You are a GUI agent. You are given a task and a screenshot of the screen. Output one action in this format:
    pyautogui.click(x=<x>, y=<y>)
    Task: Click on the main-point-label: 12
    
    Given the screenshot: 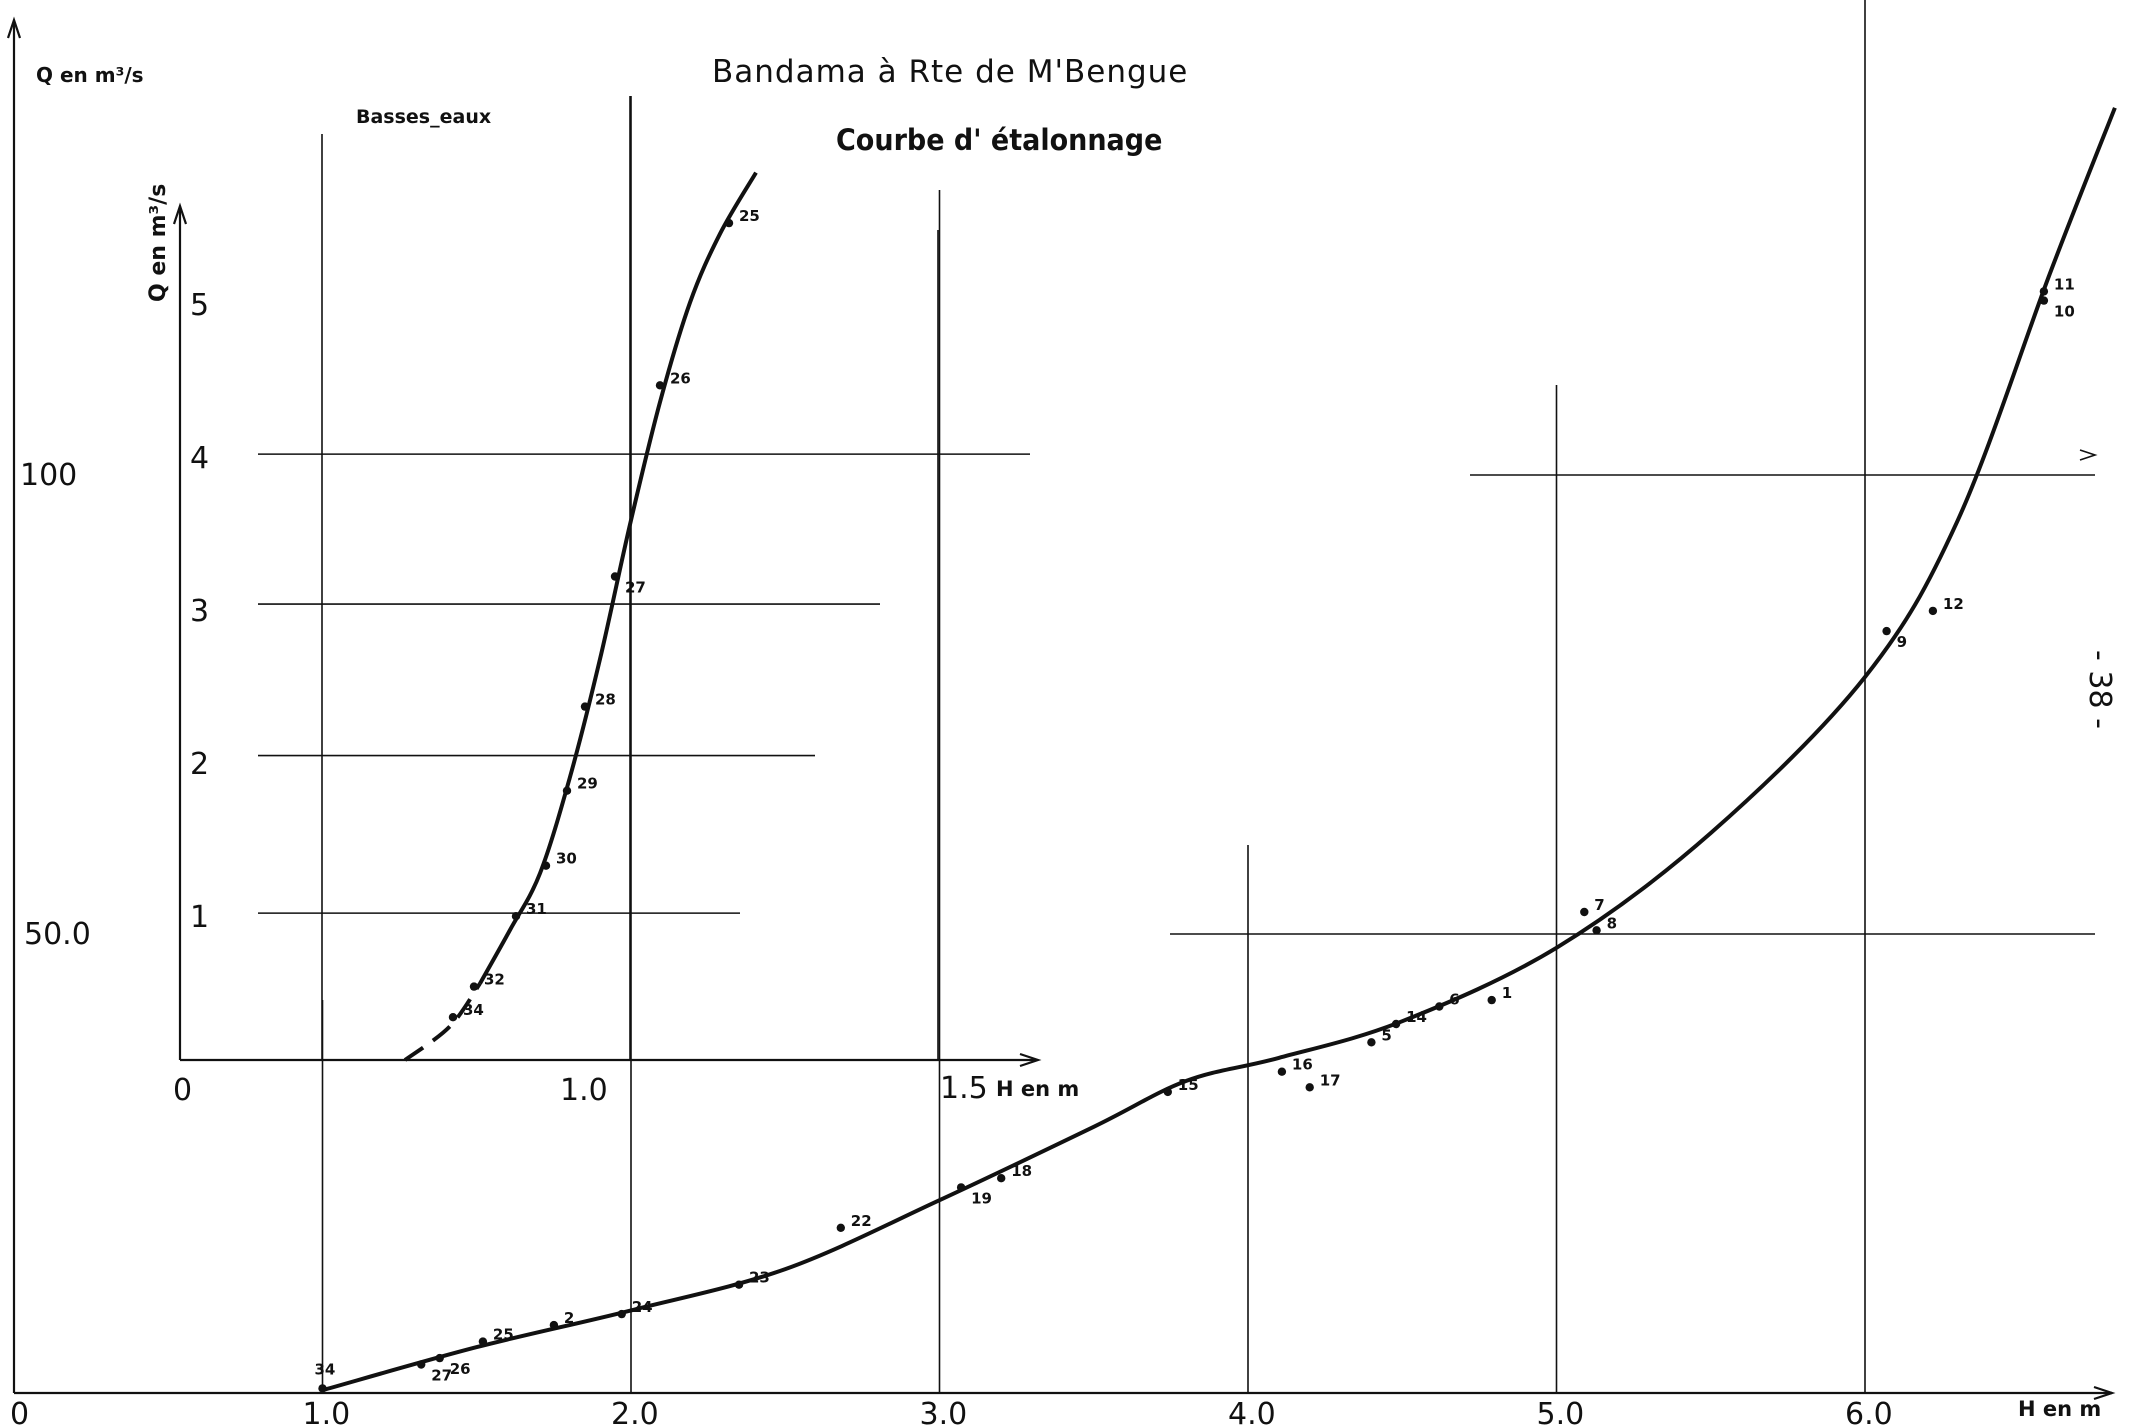 What is the action you would take?
    pyautogui.click(x=1953, y=604)
    